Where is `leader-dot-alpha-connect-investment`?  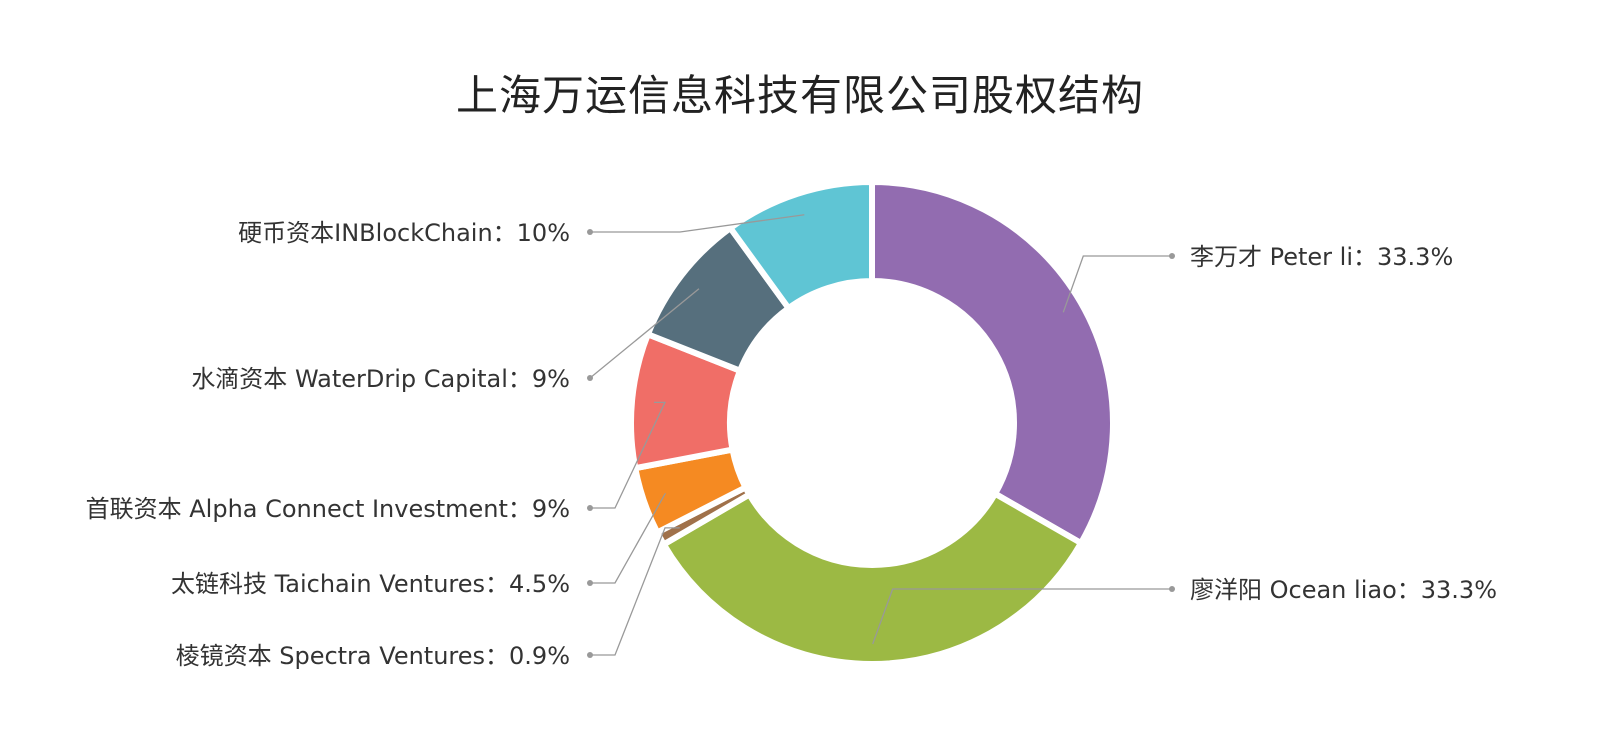 leader-dot-alpha-connect-investment is located at coordinates (590, 508).